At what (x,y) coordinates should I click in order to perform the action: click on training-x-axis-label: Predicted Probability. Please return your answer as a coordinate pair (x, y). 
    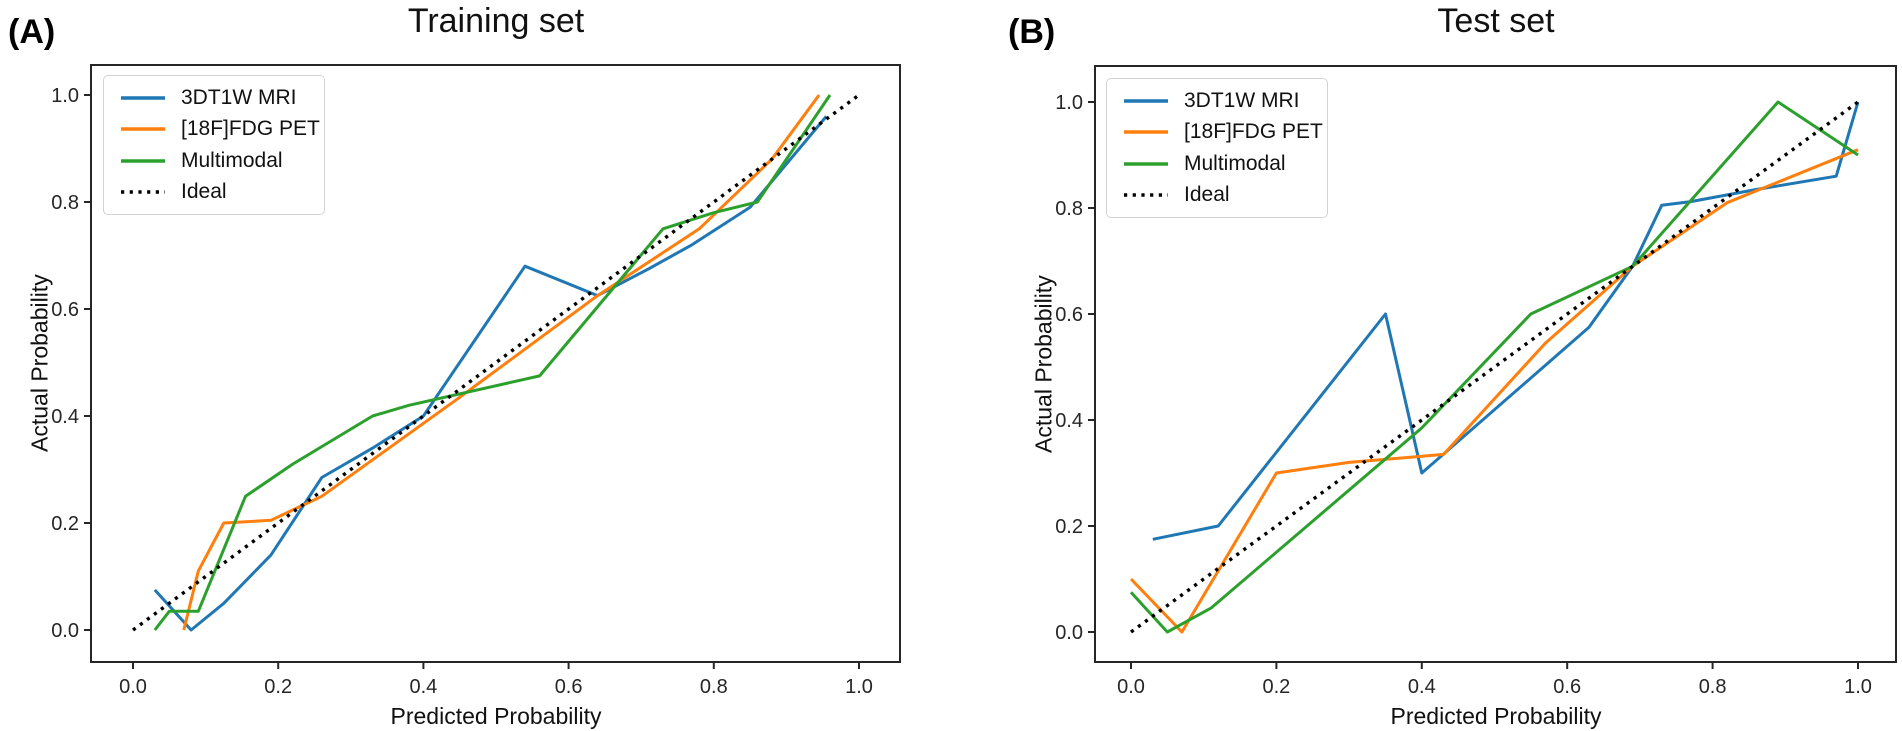
    Looking at the image, I should click on (496, 716).